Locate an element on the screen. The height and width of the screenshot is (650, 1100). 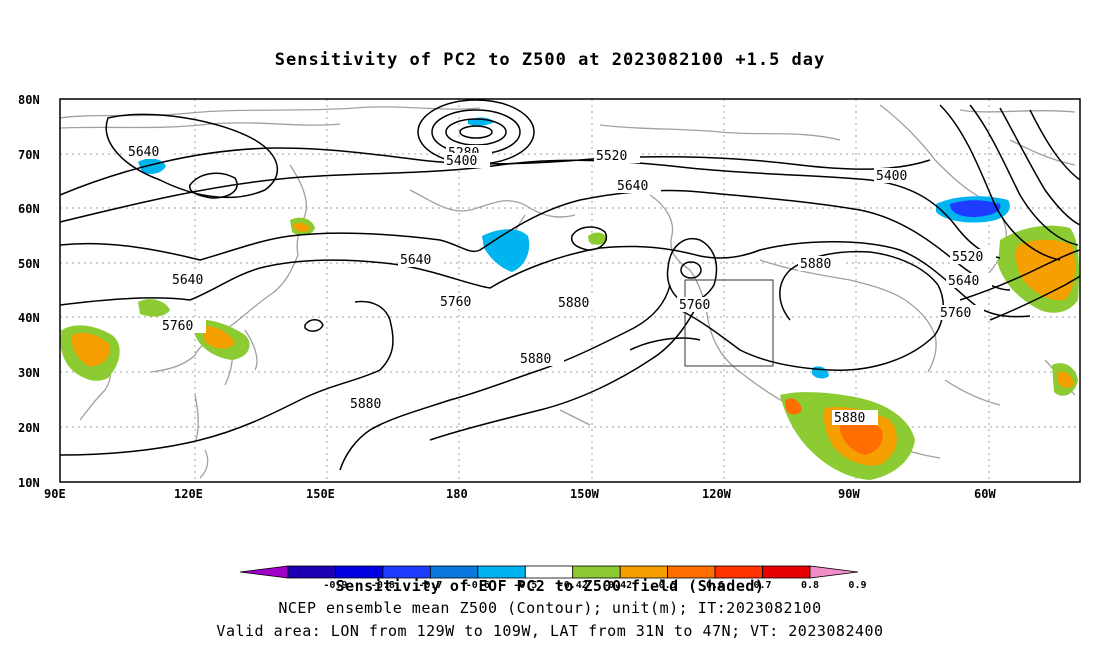
colorbar-tick-label: -0.5 is located at coordinates (525, 585).